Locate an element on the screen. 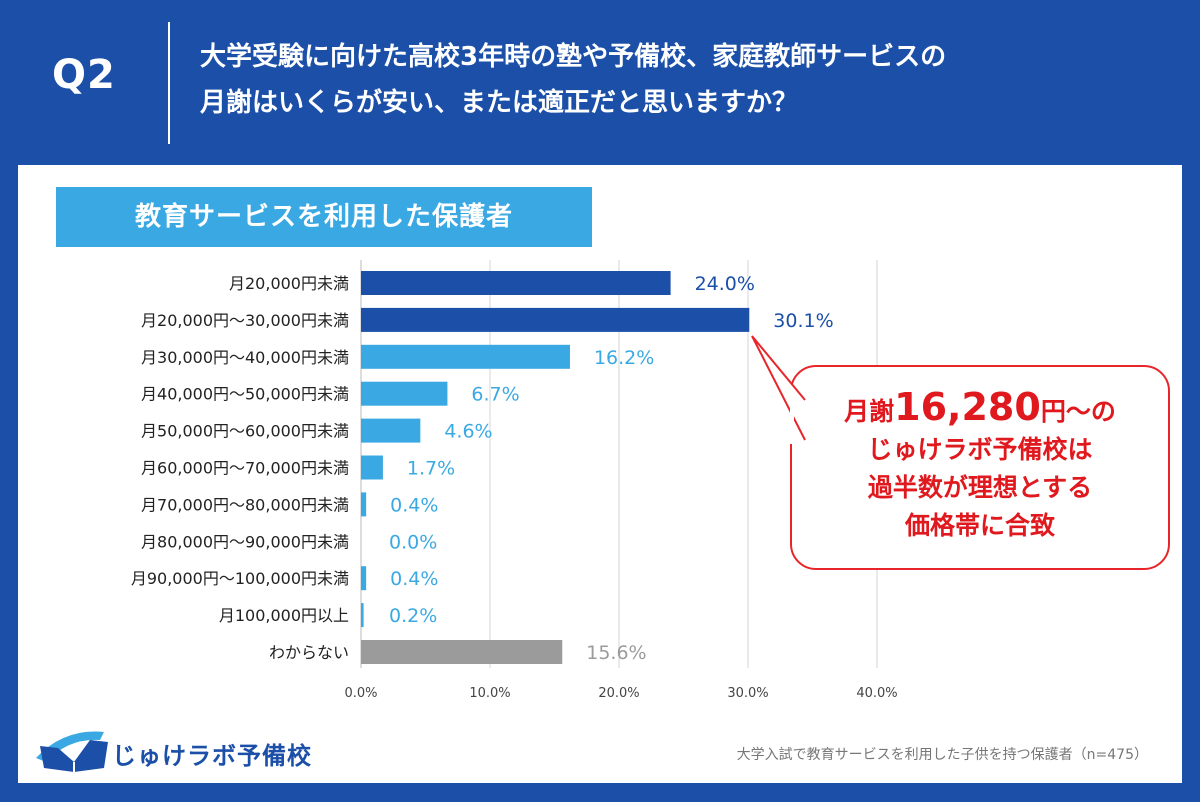 The image size is (1200, 802). callout-line-4: 価格帯に合致 is located at coordinates (979, 525).